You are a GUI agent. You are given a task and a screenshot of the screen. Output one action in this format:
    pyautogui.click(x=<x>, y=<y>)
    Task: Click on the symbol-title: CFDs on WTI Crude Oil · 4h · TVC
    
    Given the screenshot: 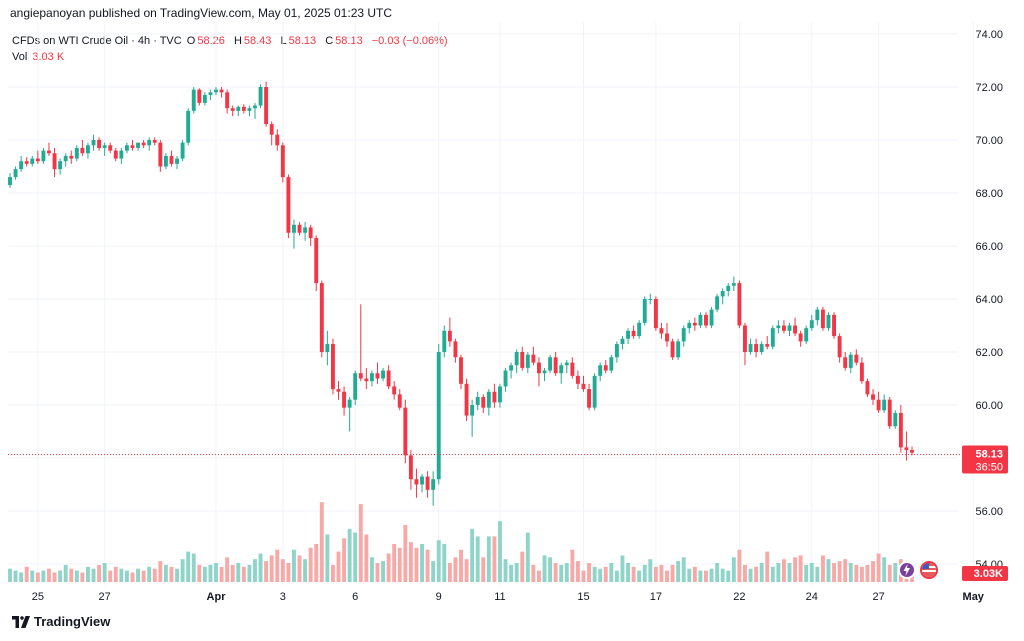 What is the action you would take?
    pyautogui.click(x=97, y=41)
    